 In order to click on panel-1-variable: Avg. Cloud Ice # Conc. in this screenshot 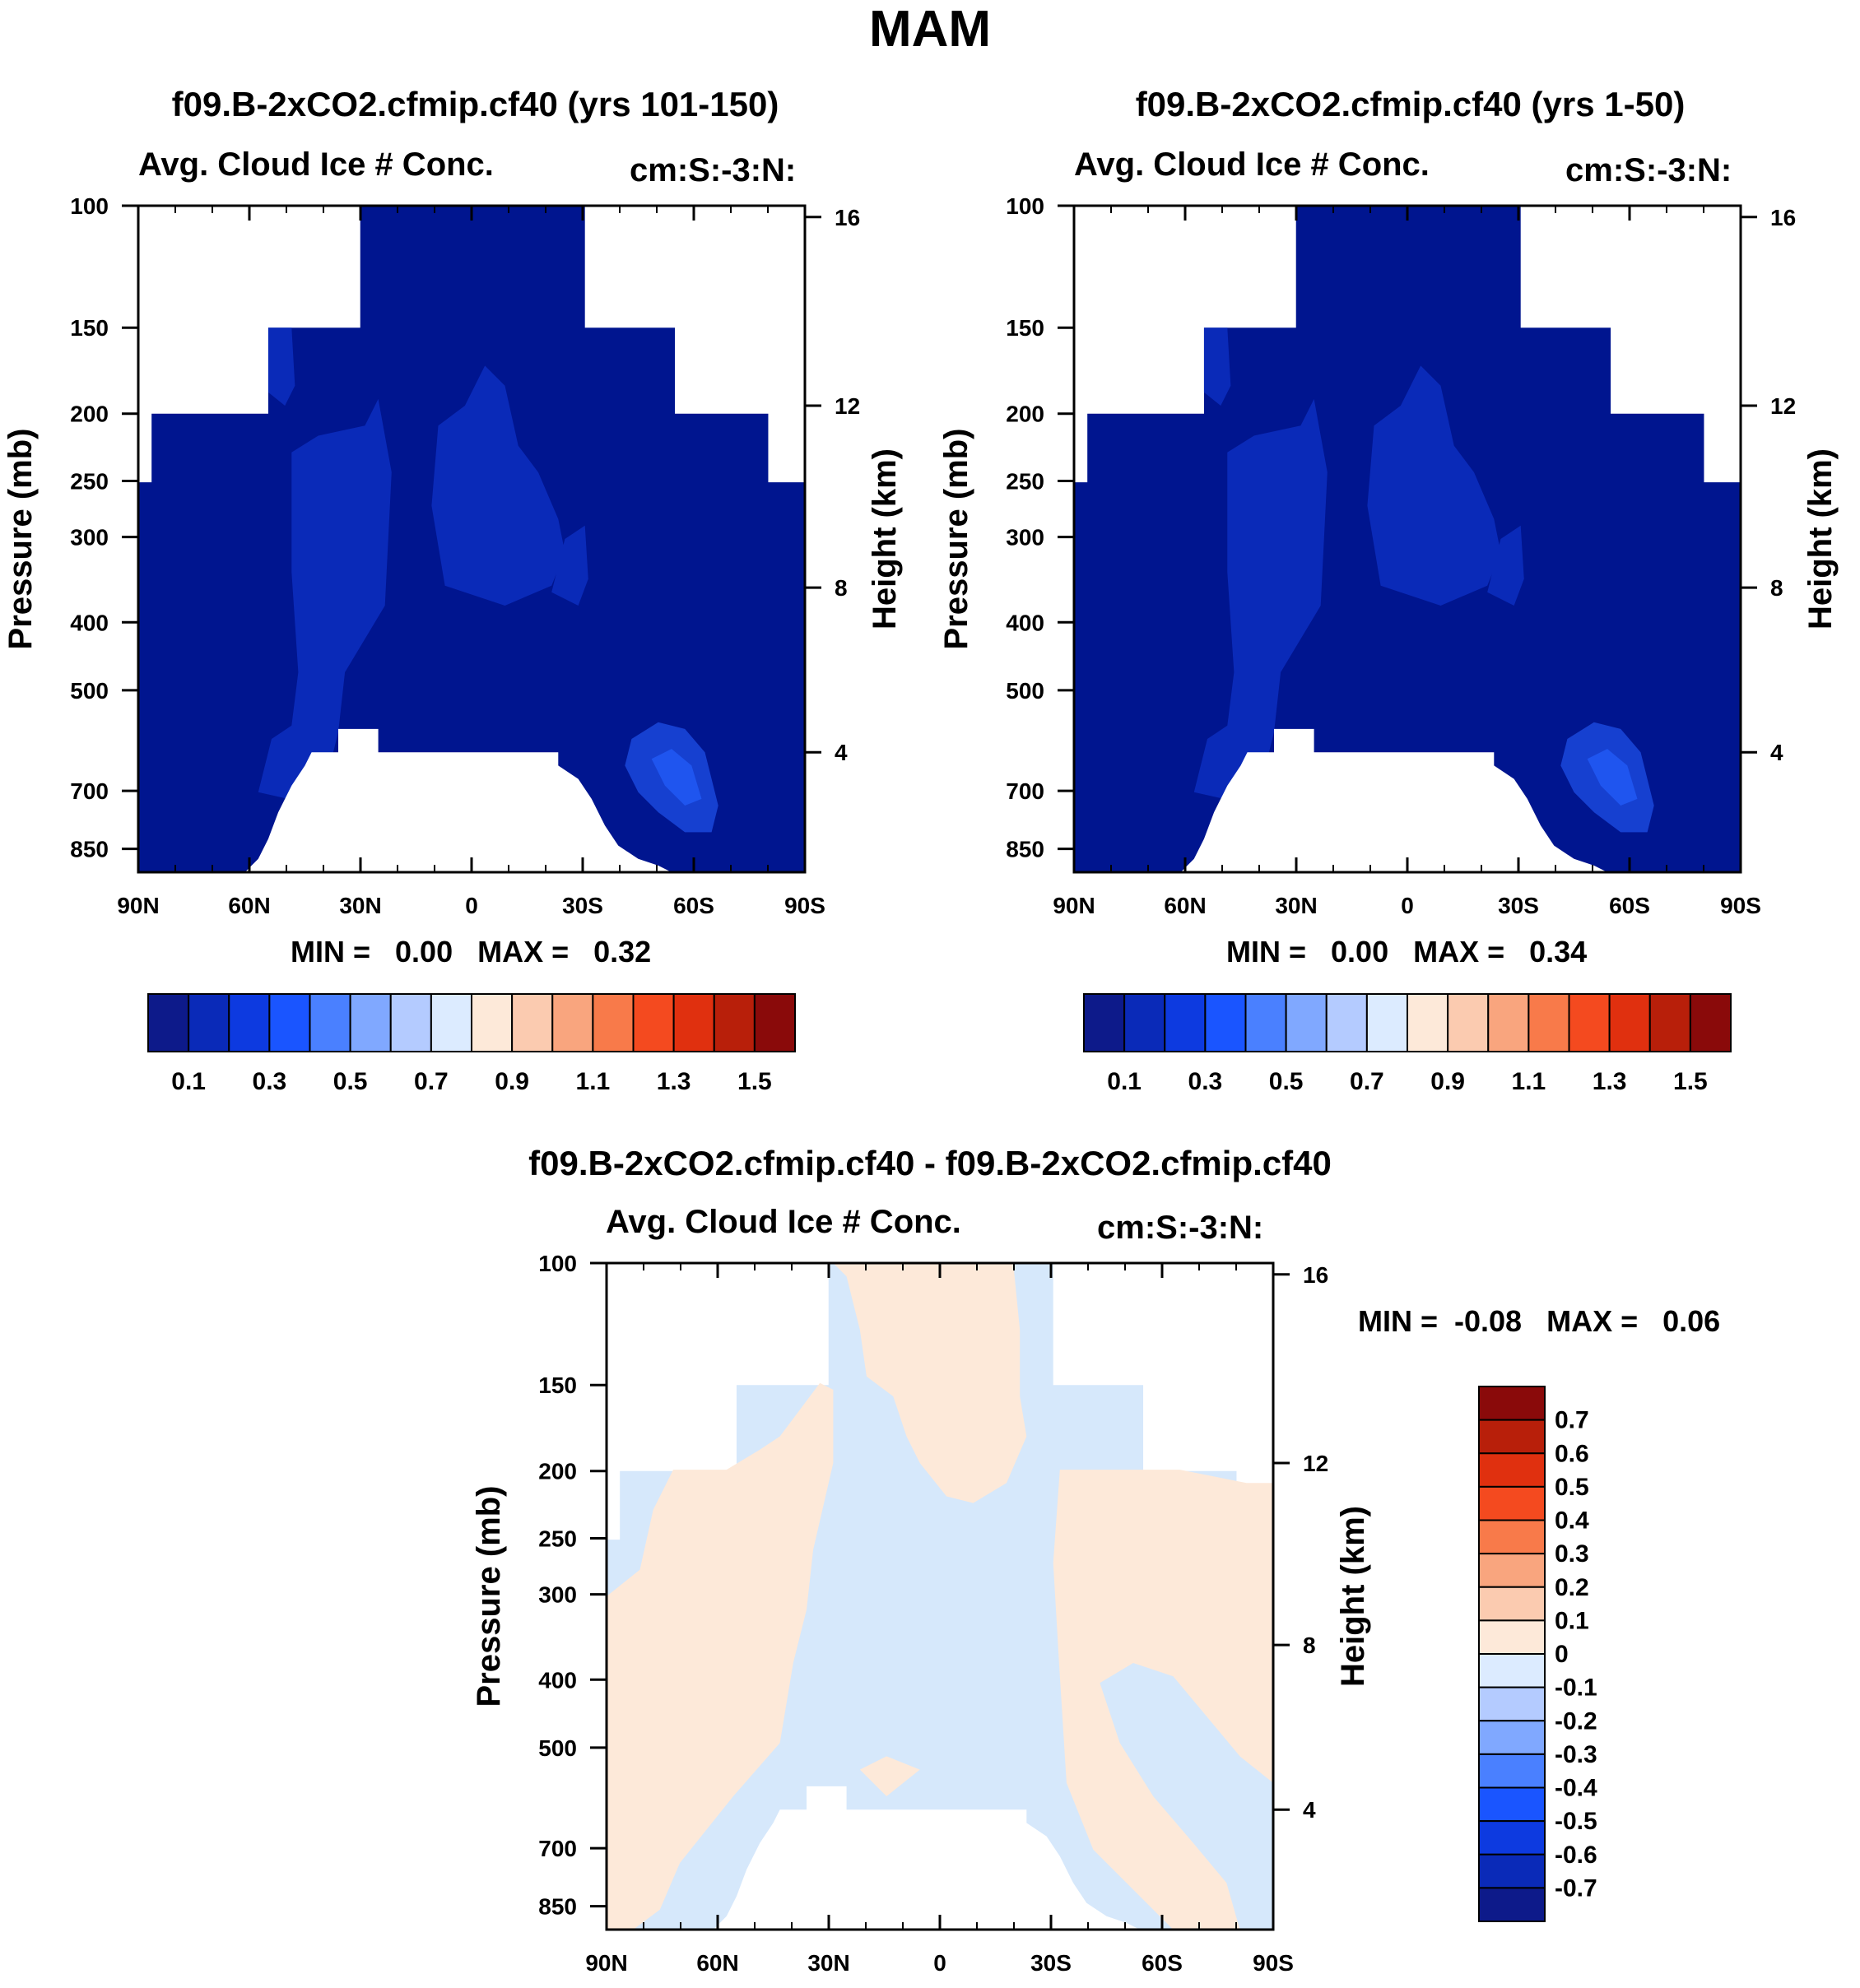, I will do `click(316, 164)`.